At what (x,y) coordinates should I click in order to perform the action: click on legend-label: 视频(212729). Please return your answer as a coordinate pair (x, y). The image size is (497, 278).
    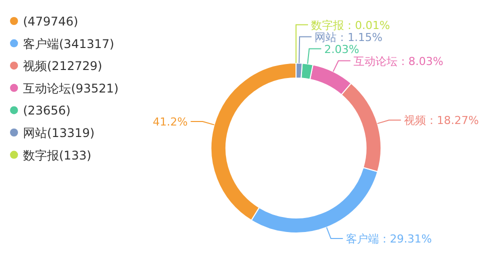
    Looking at the image, I should click on (62, 66).